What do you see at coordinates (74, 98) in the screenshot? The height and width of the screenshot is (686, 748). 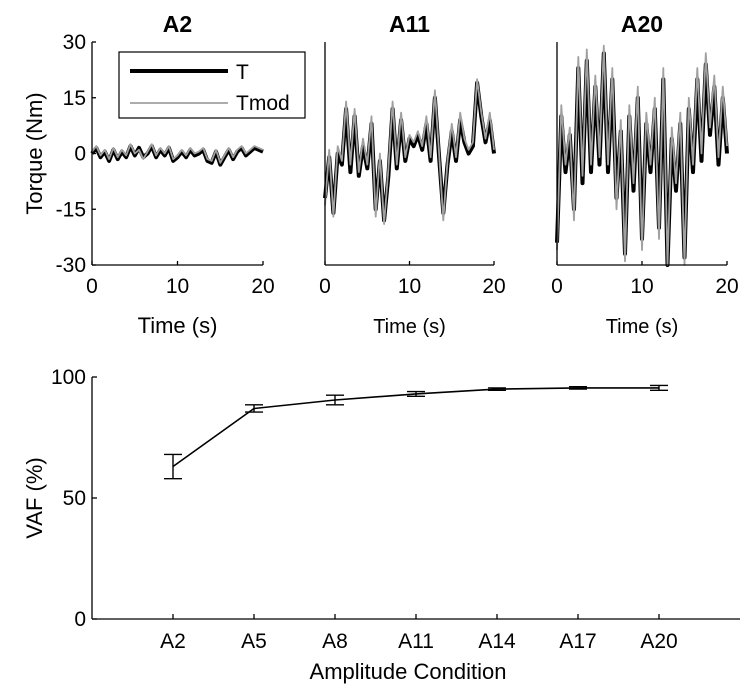 I see `y-tick-label: 15` at bounding box center [74, 98].